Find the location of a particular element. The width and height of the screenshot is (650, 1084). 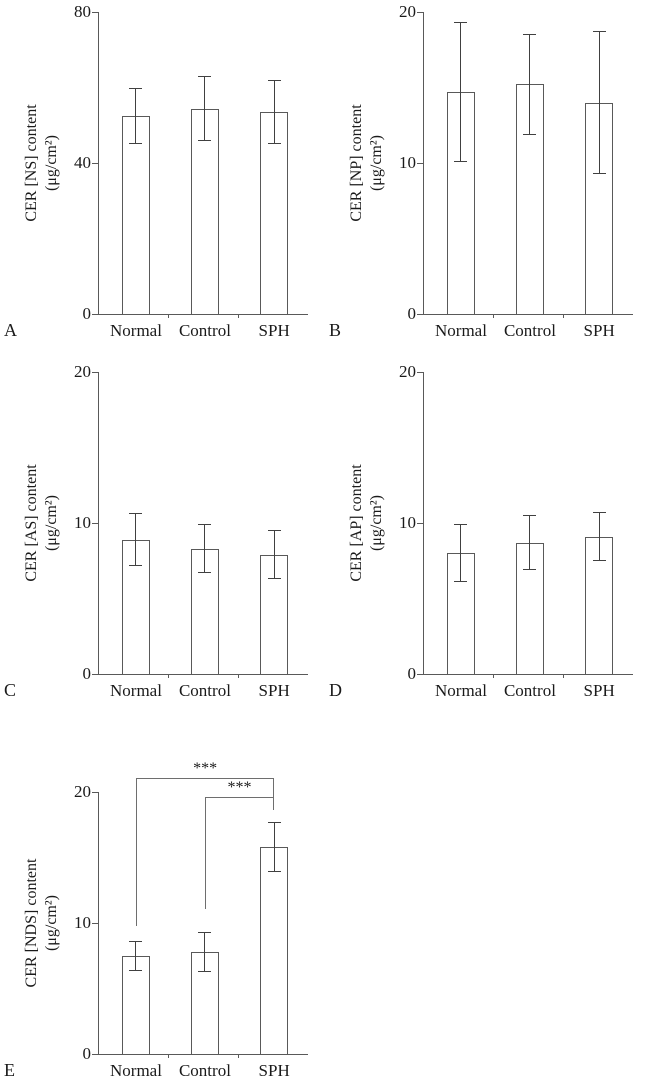

panel-letter: B is located at coordinates (335, 330).